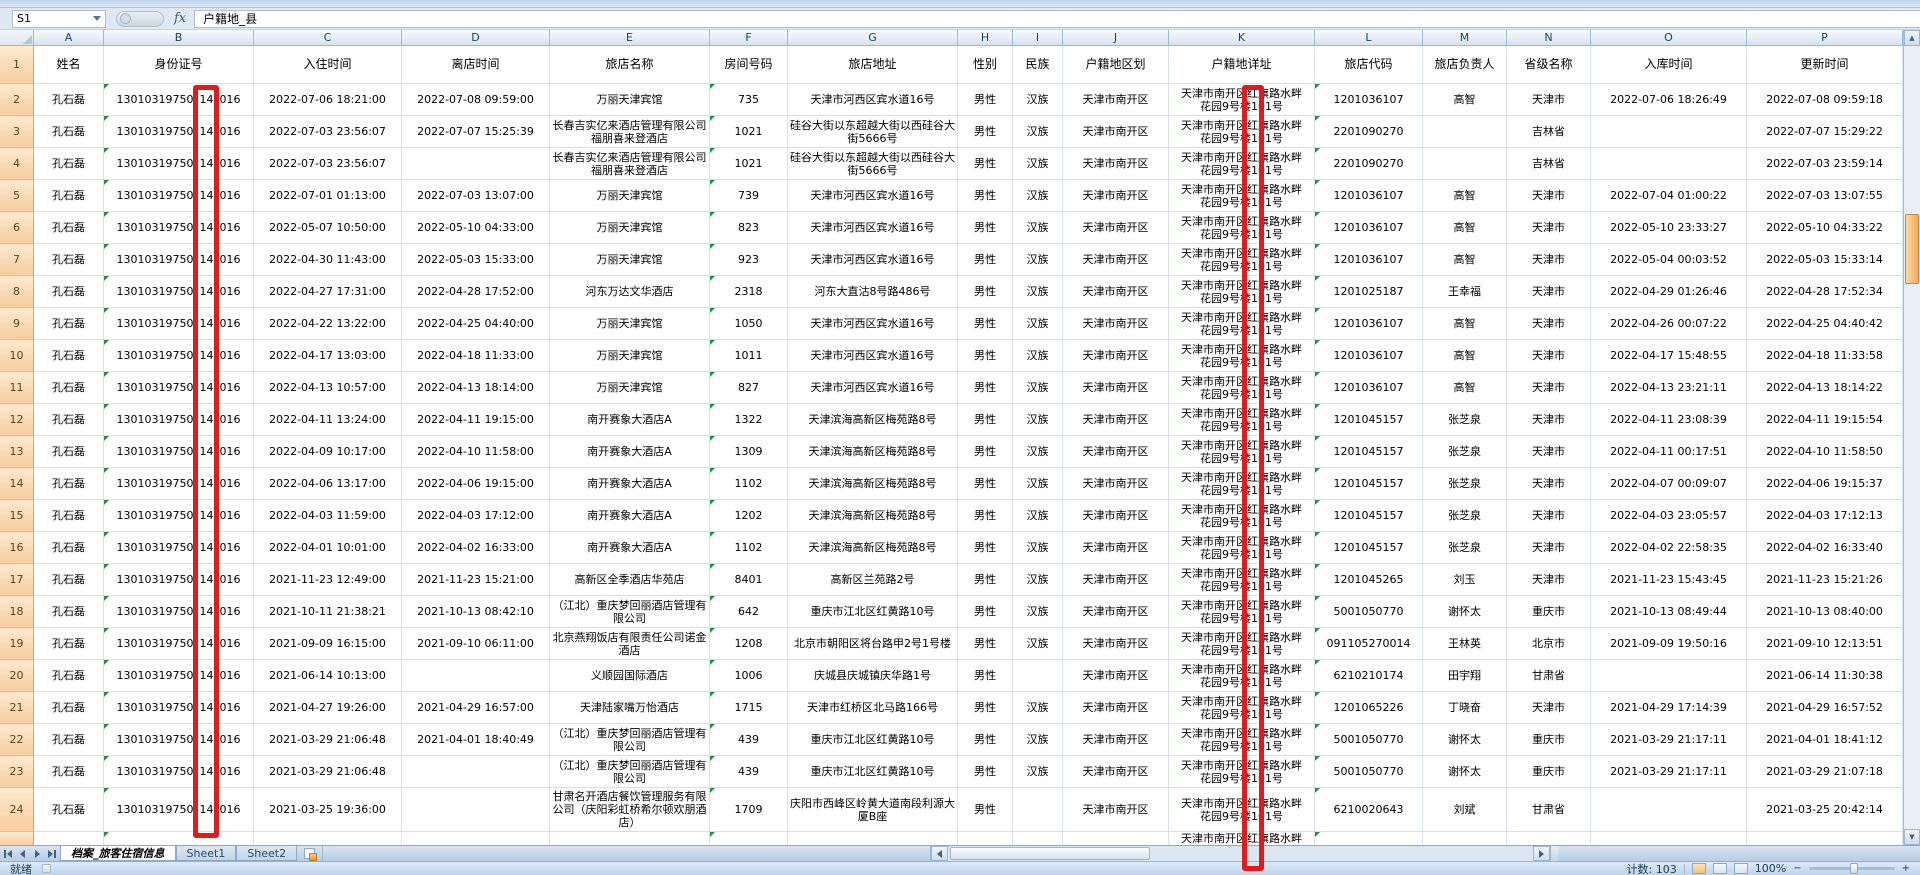 Image resolution: width=1920 pixels, height=875 pixels. What do you see at coordinates (749, 388) in the screenshot?
I see `cell-room-number: 827` at bounding box center [749, 388].